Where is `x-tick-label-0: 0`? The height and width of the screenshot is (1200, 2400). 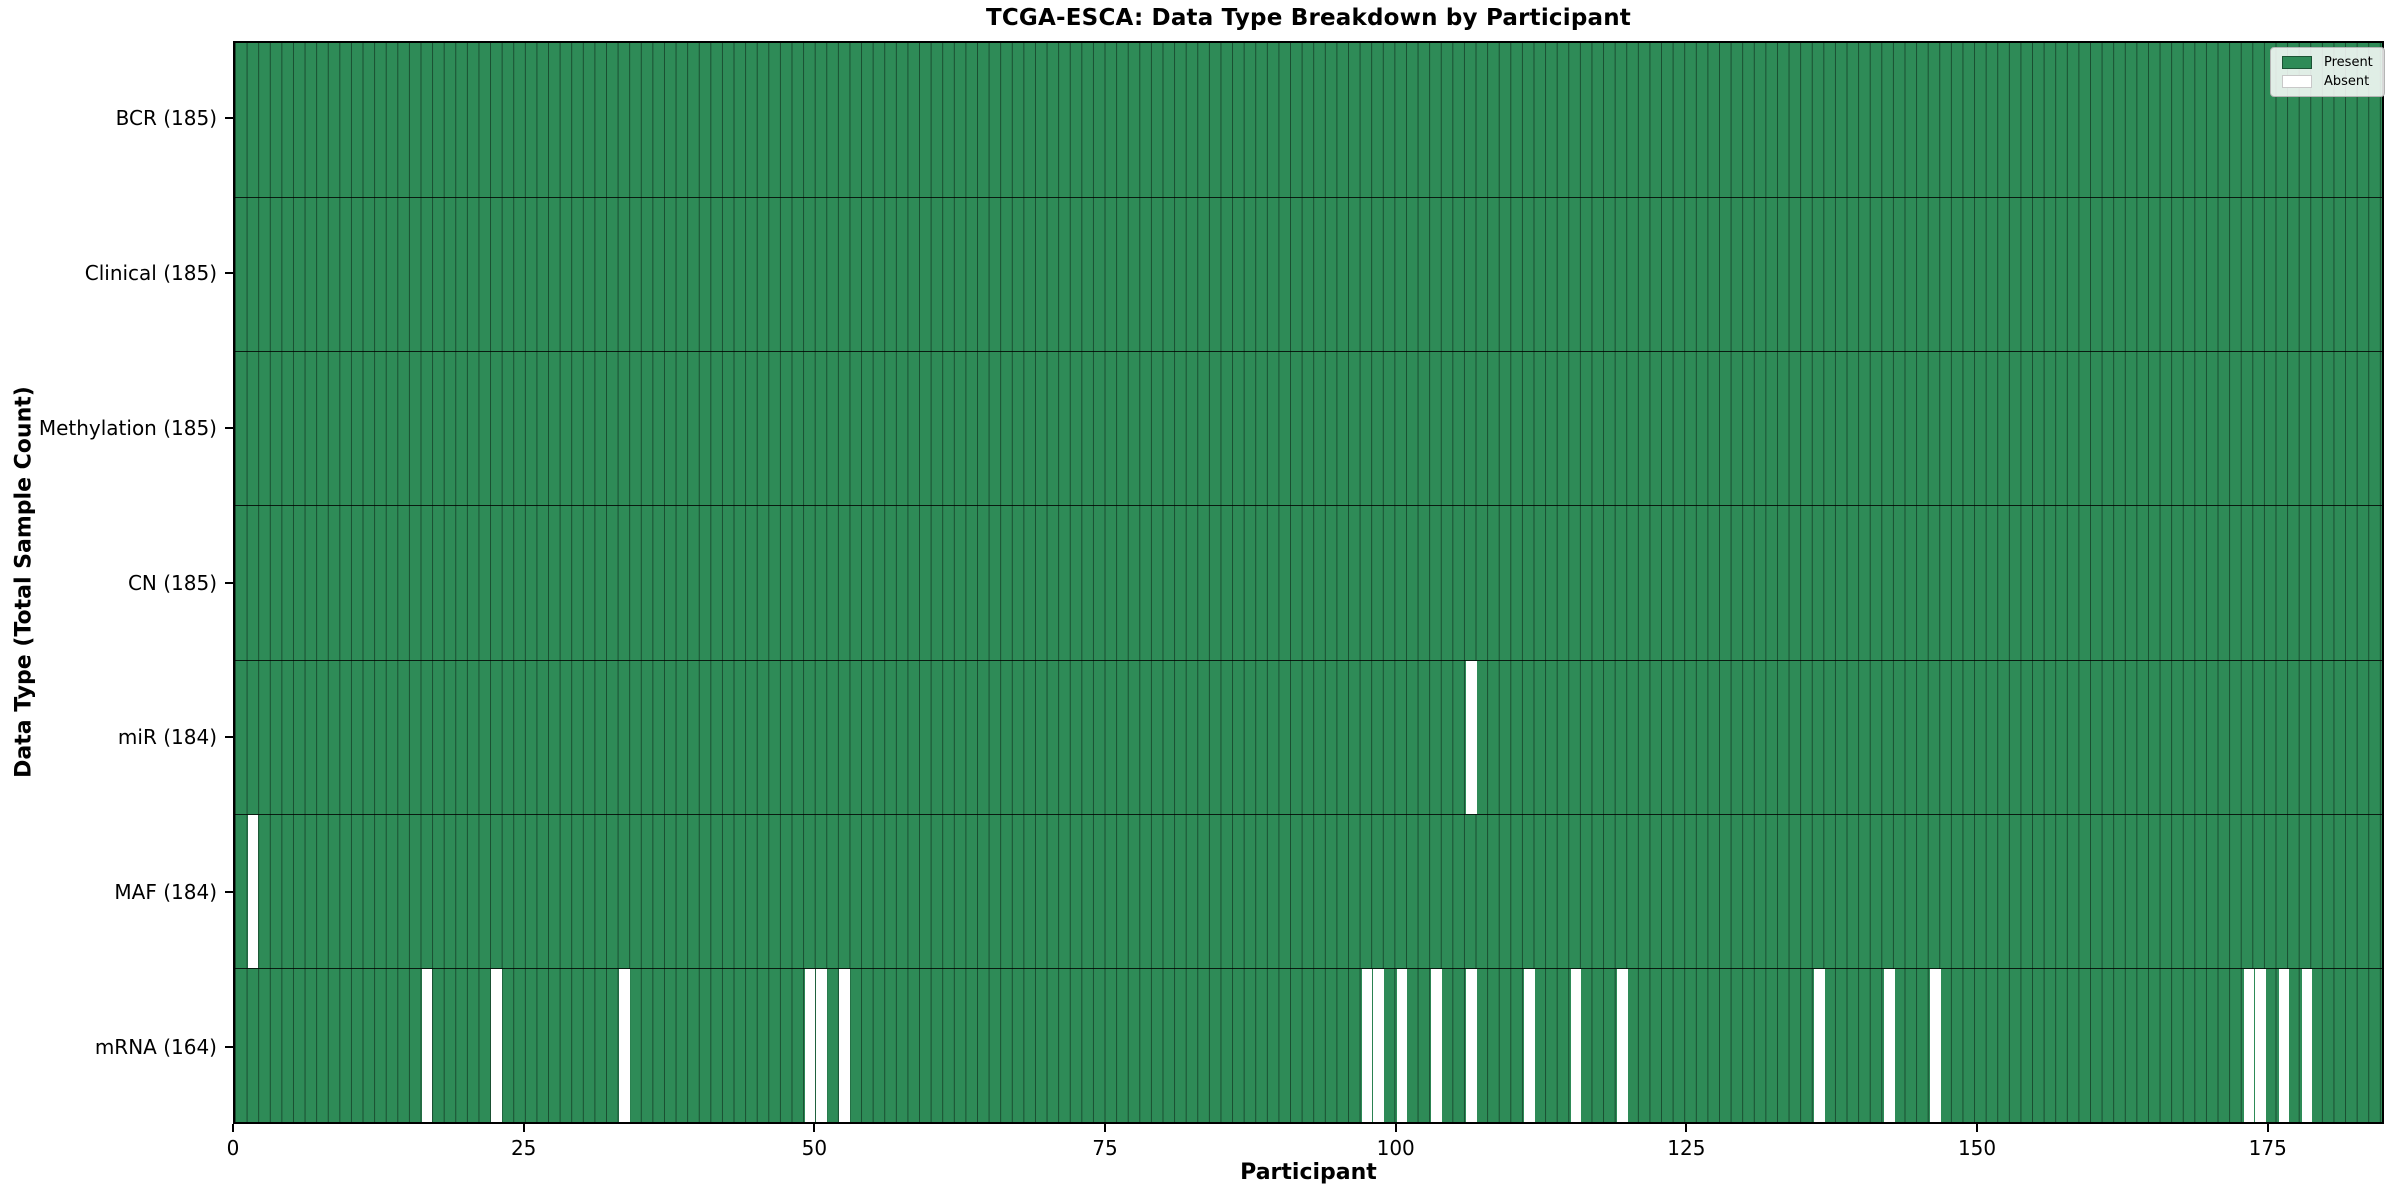
x-tick-label-0: 0 is located at coordinates (233, 1148).